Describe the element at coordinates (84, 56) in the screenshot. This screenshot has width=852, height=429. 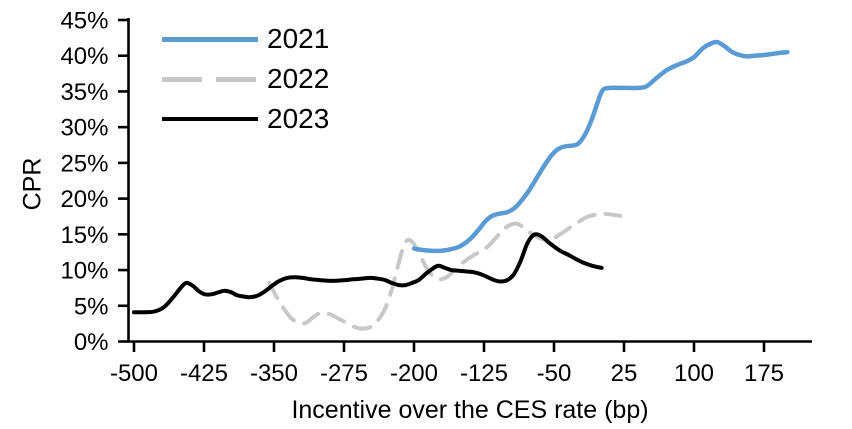
I see `y-tick-label: 40%` at that location.